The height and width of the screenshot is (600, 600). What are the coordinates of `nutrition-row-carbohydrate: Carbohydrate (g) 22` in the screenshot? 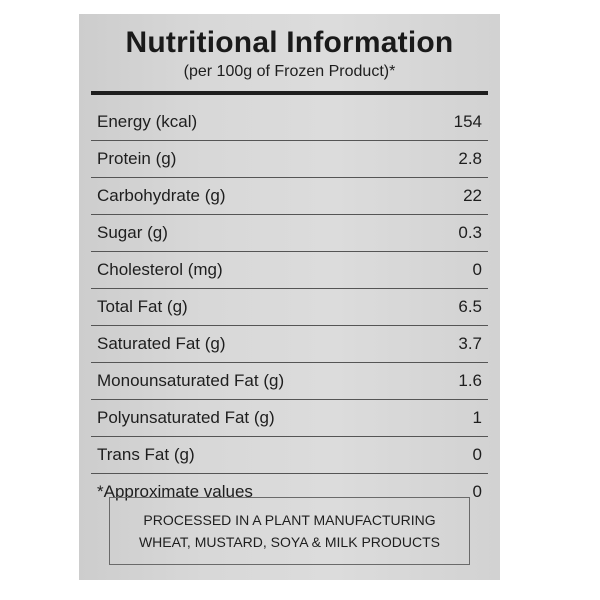 It's located at (289, 196).